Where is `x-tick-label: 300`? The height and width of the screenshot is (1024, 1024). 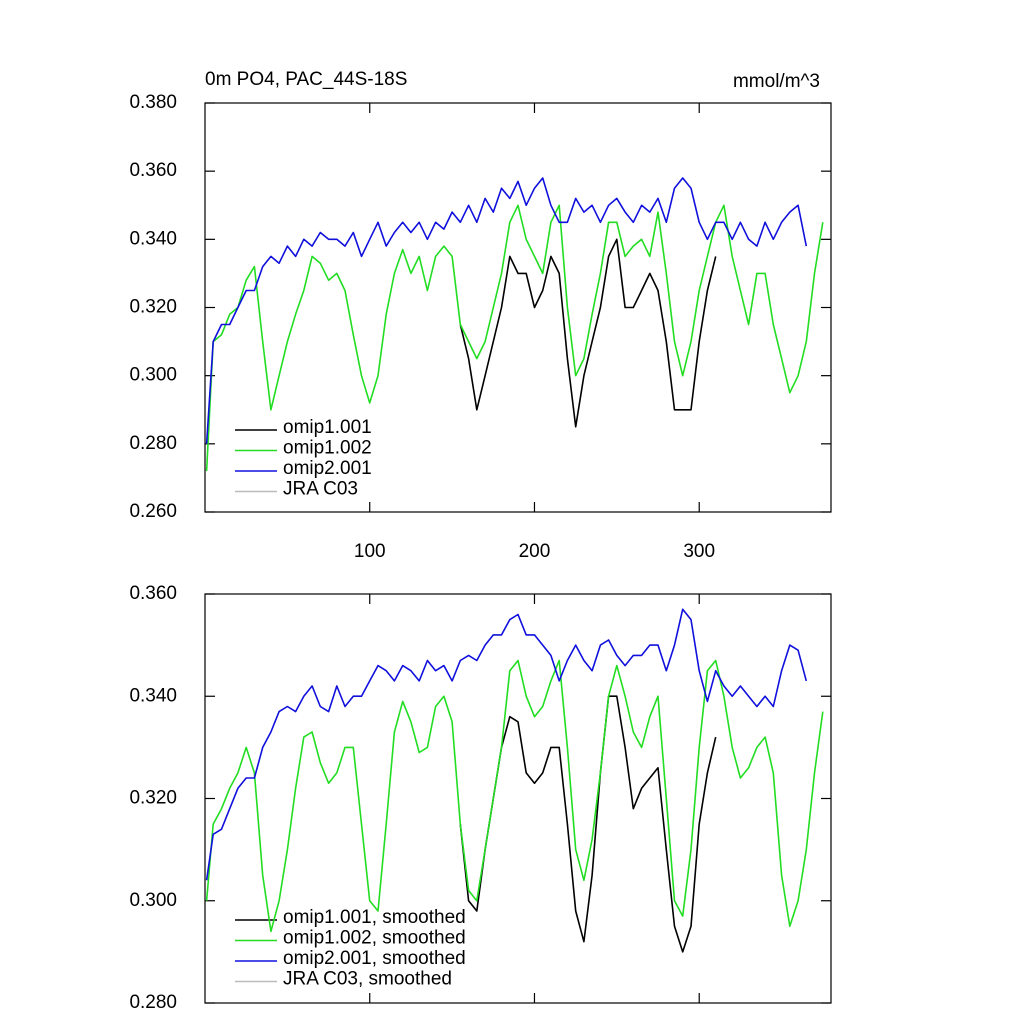
x-tick-label: 300 is located at coordinates (699, 551).